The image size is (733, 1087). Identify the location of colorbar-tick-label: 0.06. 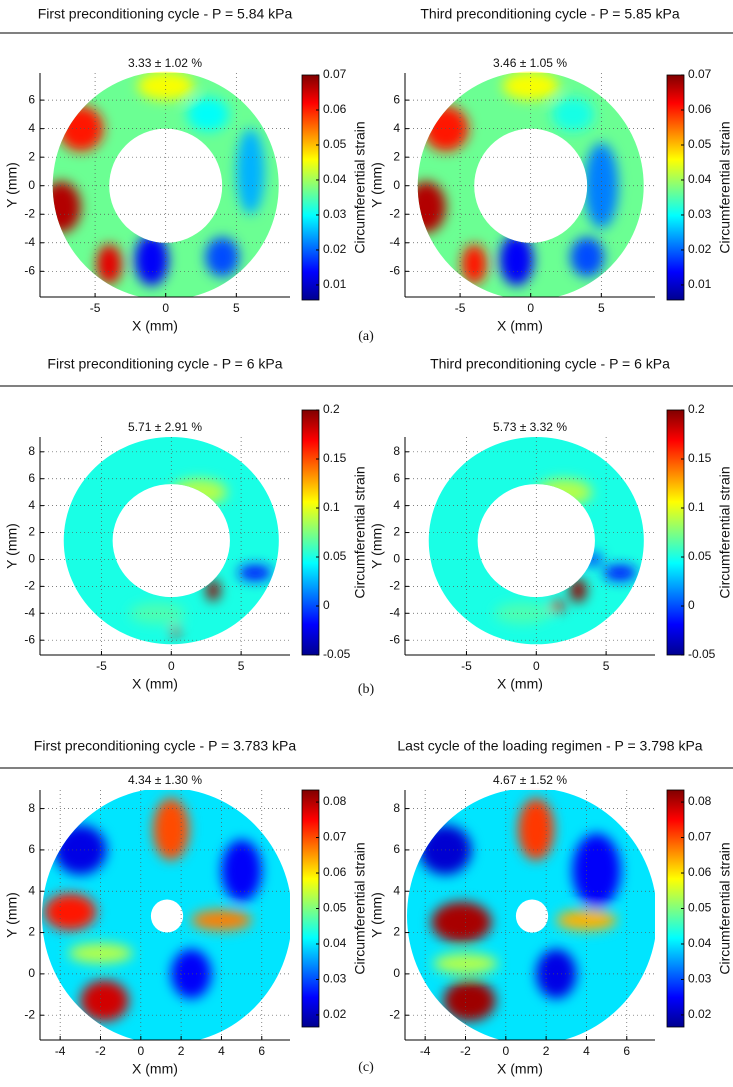
(700, 109).